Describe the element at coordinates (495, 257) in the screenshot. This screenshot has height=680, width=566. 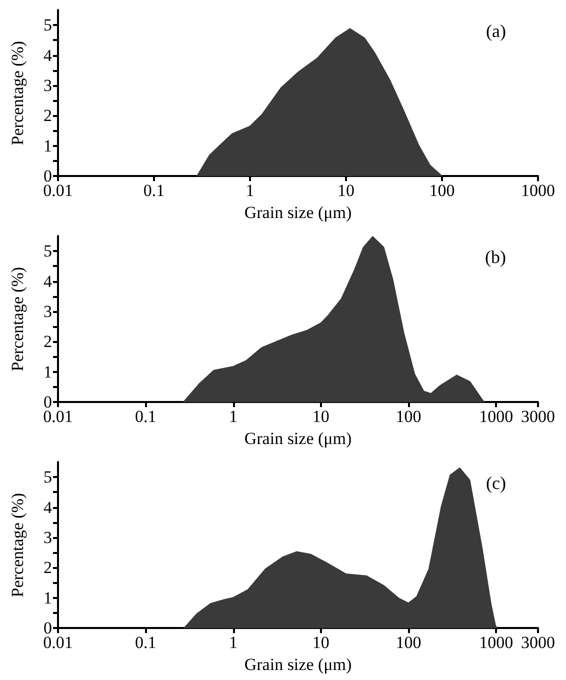
I see `annotation: (b)` at that location.